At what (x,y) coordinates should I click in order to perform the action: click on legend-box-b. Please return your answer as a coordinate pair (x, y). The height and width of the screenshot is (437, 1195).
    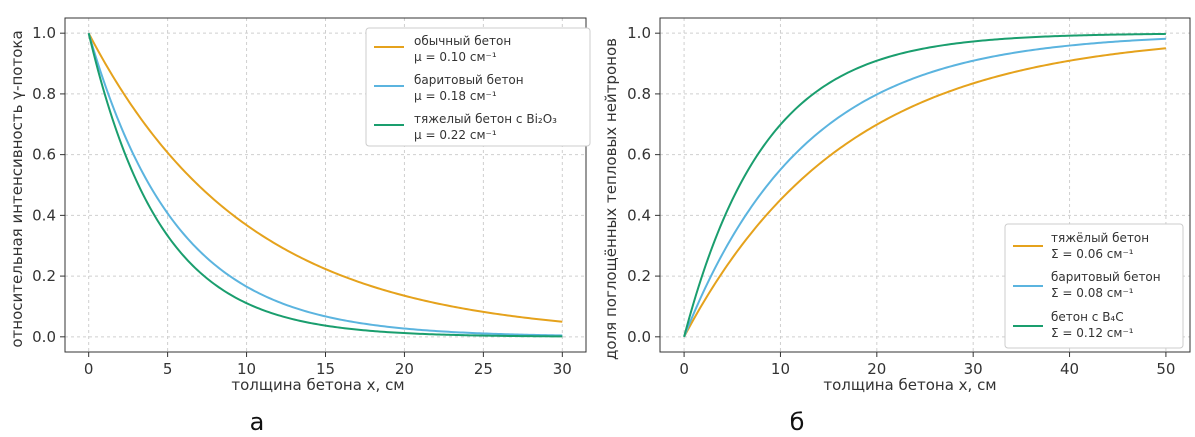
    Looking at the image, I should click on (1094, 286).